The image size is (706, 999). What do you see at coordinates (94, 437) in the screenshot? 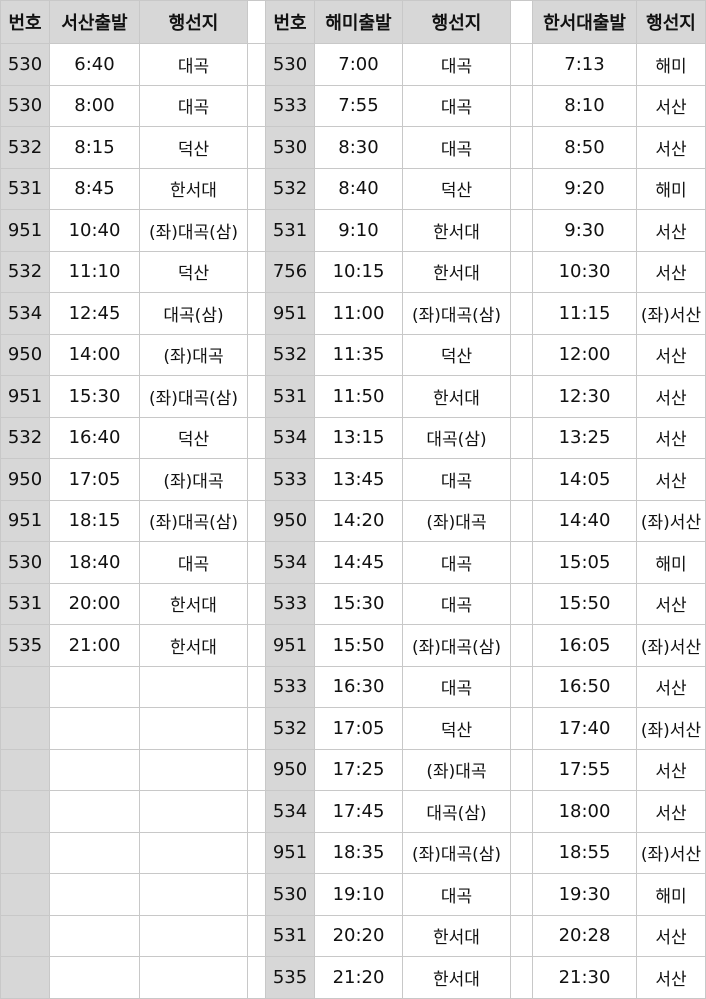
I see `seosan-departure-time: 16:40` at bounding box center [94, 437].